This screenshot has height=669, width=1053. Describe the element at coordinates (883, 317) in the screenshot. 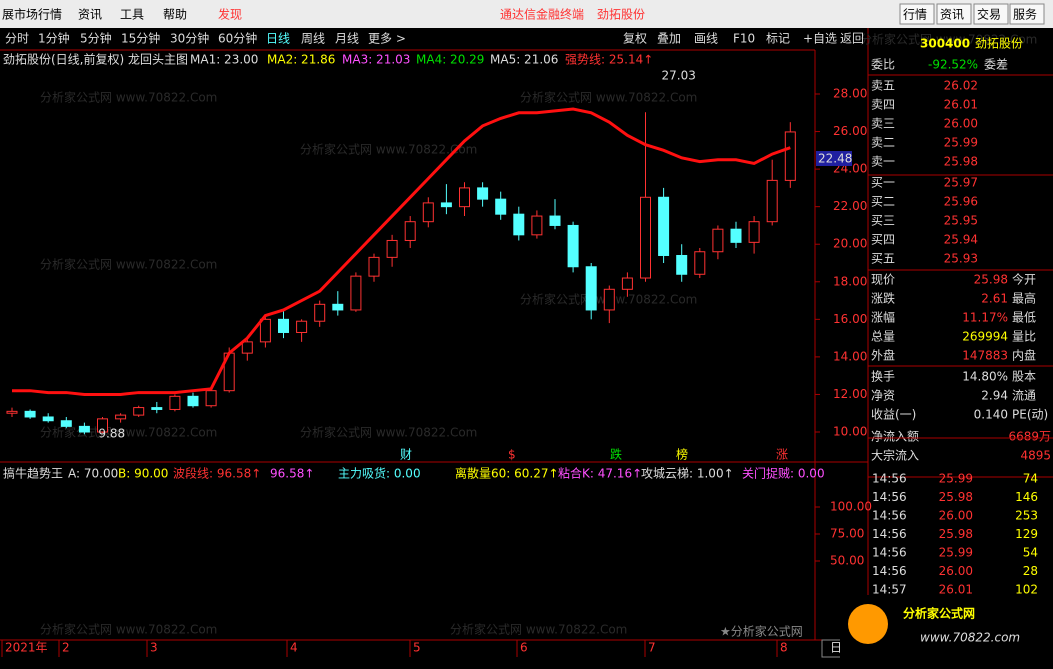

I see `stat-label: 涨幅` at that location.